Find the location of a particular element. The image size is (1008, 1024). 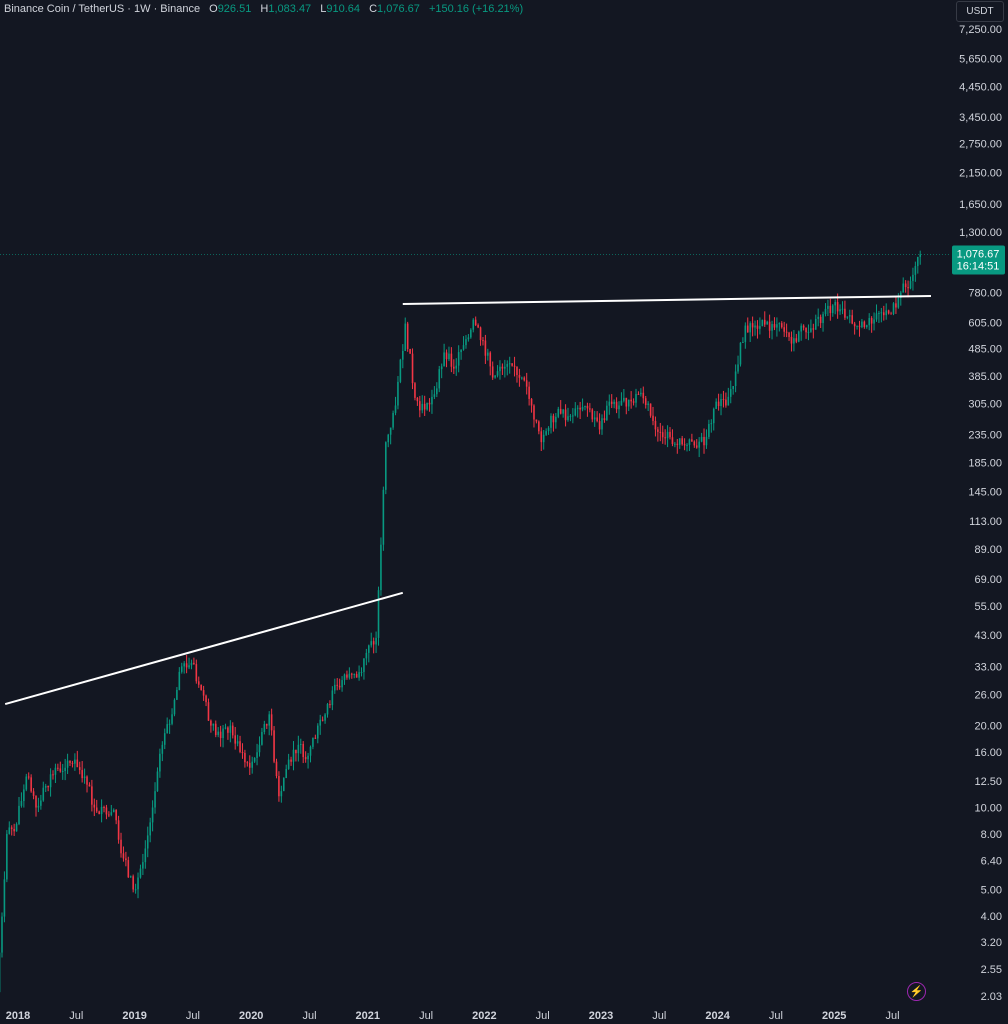

y-tick-label: 26.00 is located at coordinates (988, 696).